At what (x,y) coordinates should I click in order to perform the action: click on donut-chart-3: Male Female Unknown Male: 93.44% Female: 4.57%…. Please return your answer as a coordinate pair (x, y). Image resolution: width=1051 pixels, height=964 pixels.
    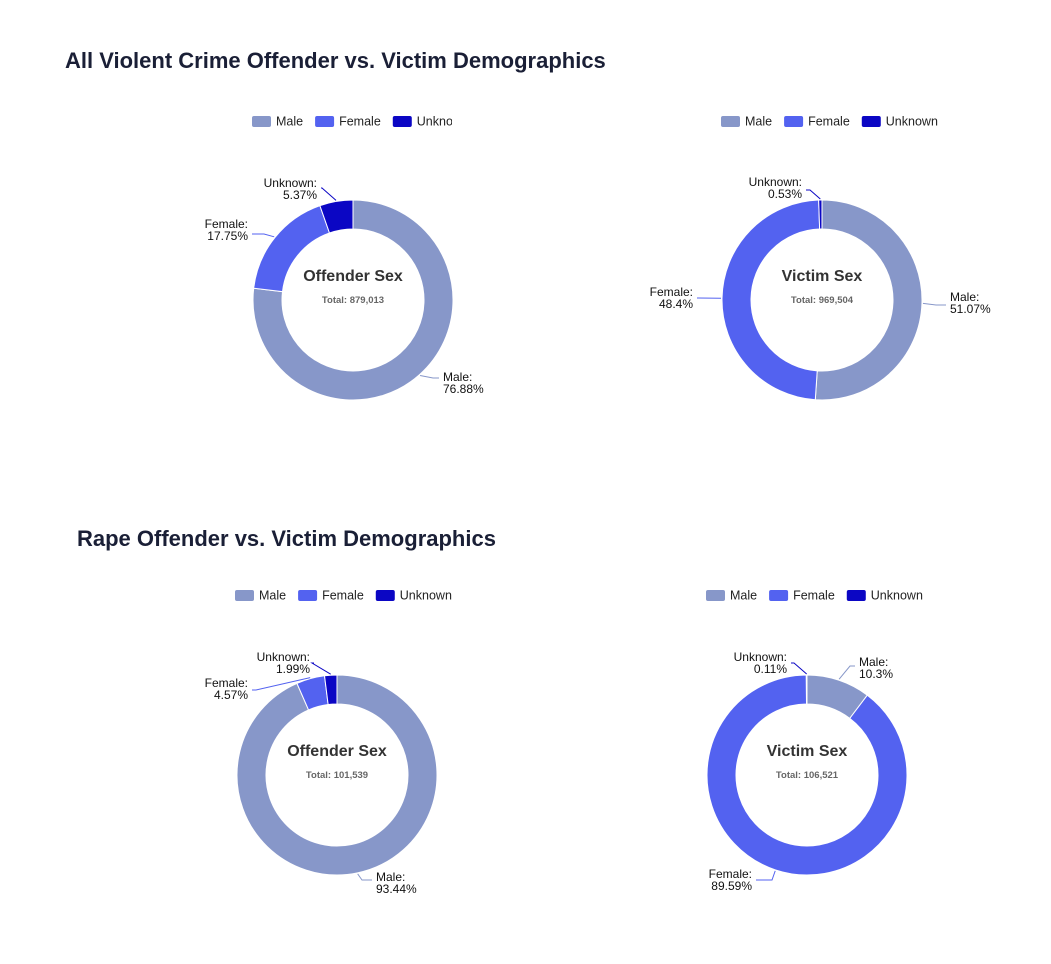
    Looking at the image, I should click on (328, 743).